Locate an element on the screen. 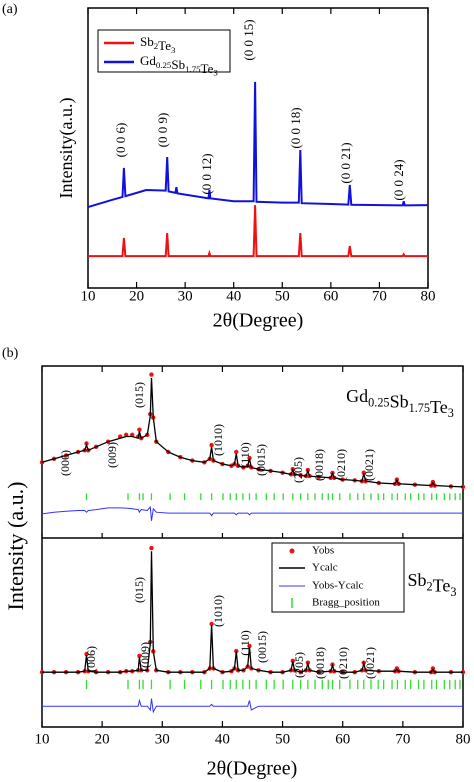 This screenshot has width=474, height=782. peak-annotation: (0 0 12) is located at coordinates (206, 173).